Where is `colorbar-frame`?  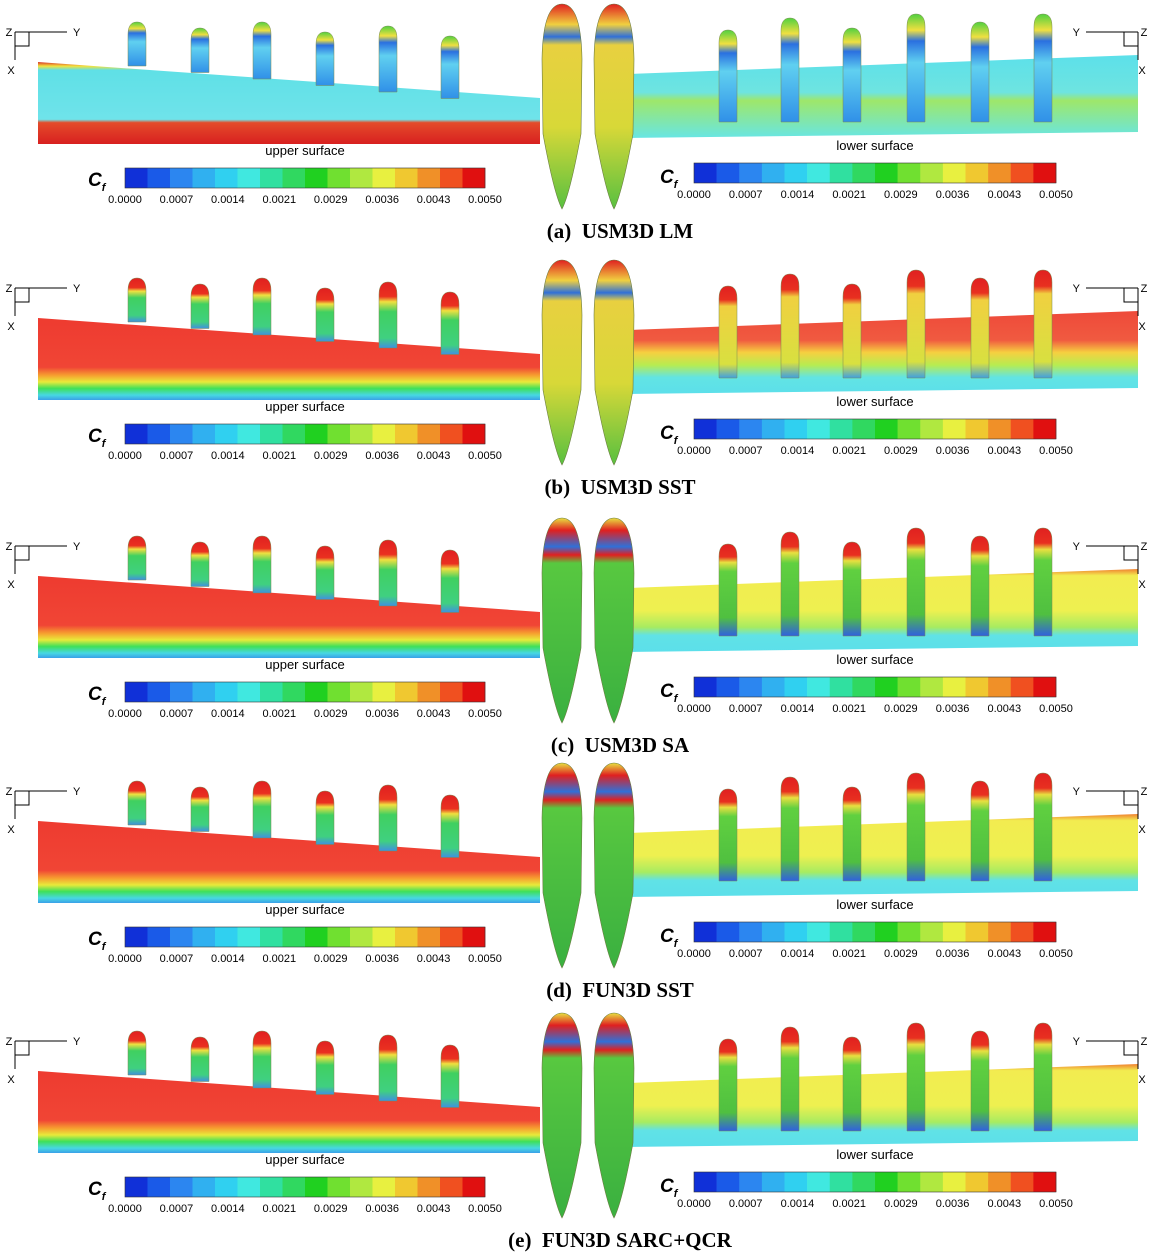 colorbar-frame is located at coordinates (305, 434).